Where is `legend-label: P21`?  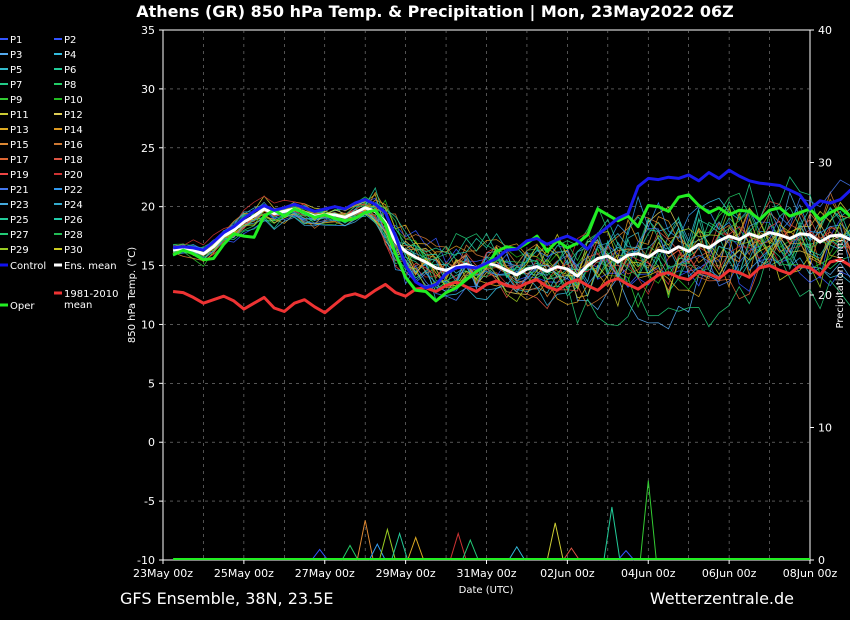
legend-label: P21 is located at coordinates (19, 190).